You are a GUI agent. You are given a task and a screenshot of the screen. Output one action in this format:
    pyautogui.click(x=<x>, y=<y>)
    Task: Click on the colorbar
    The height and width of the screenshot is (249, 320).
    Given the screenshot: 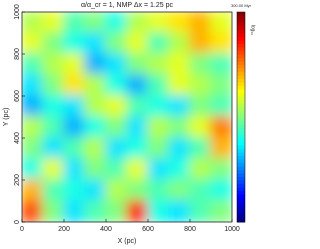 What is the action you would take?
    pyautogui.click(x=241, y=117)
    